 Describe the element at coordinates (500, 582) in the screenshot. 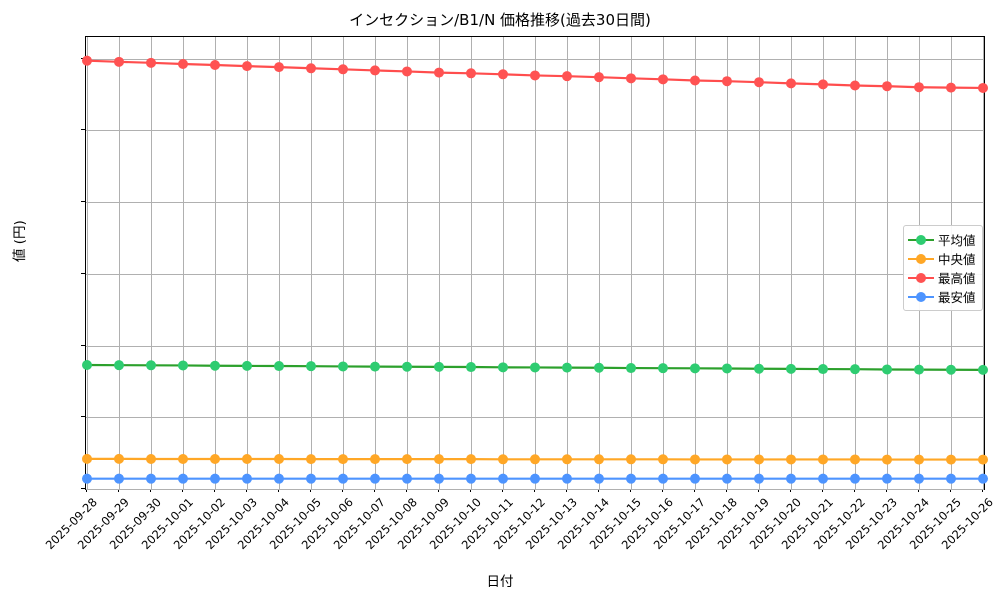

I see `x-axis-label: 日付` at that location.